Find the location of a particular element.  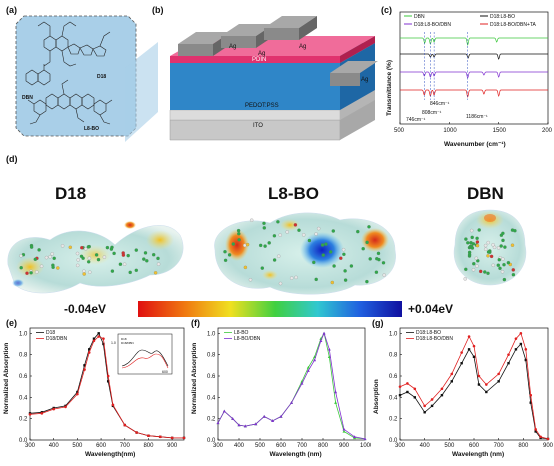

inset-xtick-label: 600 is located at coordinates (165, 372).